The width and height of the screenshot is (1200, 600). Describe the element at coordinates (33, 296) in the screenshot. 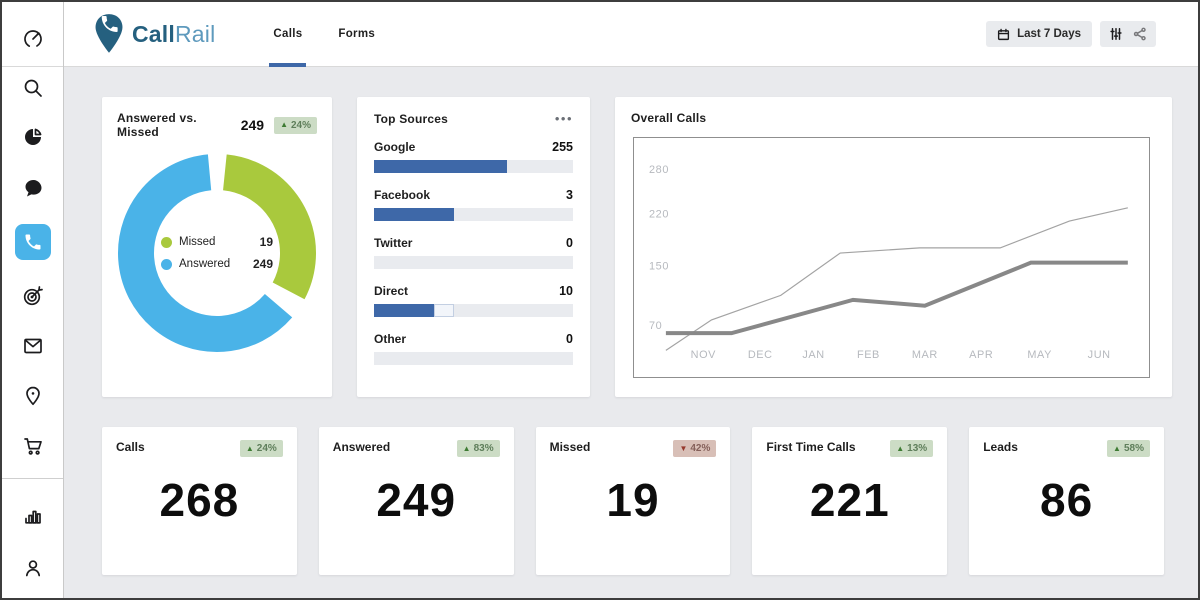

I see `target-icon` at that location.